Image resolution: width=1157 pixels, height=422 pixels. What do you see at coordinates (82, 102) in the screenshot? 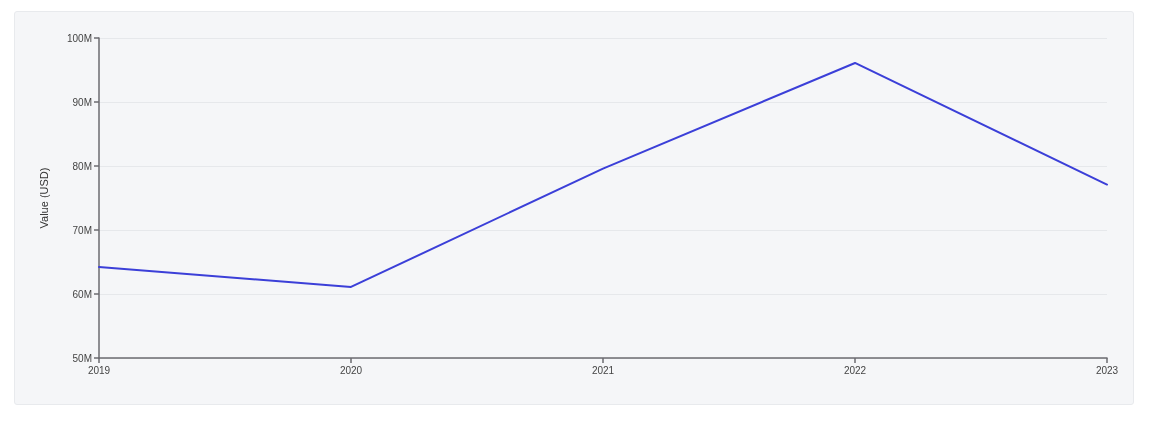
I see `y-tick-label: 90M` at bounding box center [82, 102].